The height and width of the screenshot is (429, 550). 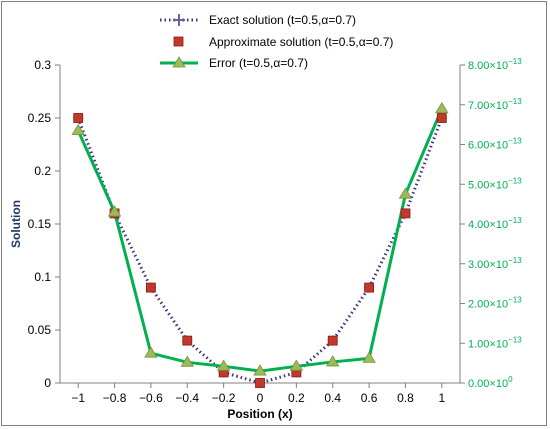 I want to click on x-tick-label: −0.6, so click(x=151, y=398).